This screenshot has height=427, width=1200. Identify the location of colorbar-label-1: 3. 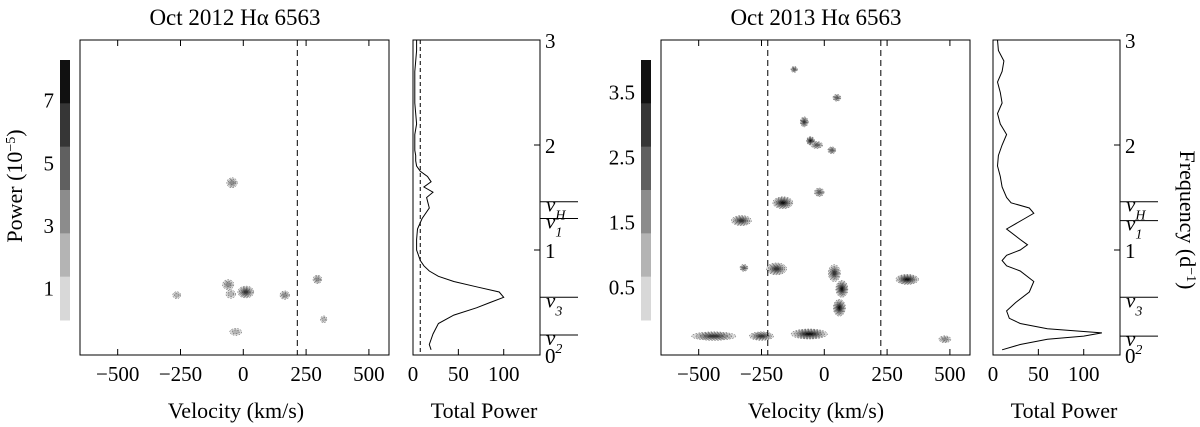
(49, 226).